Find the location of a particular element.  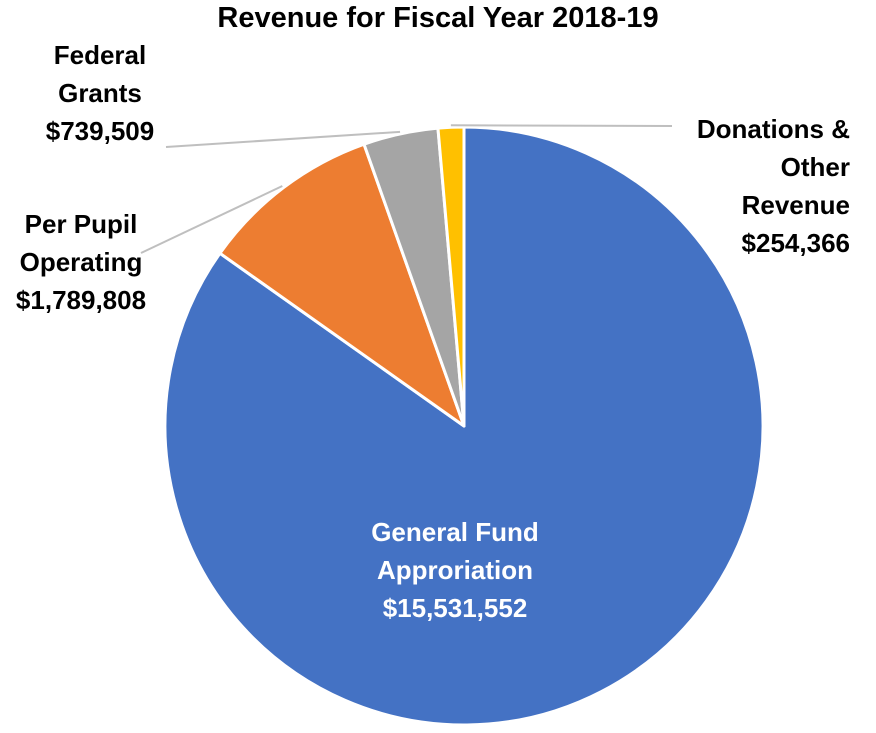

slice-label-donations: Donations & Other Revenue $254,366 is located at coordinates (760, 186).